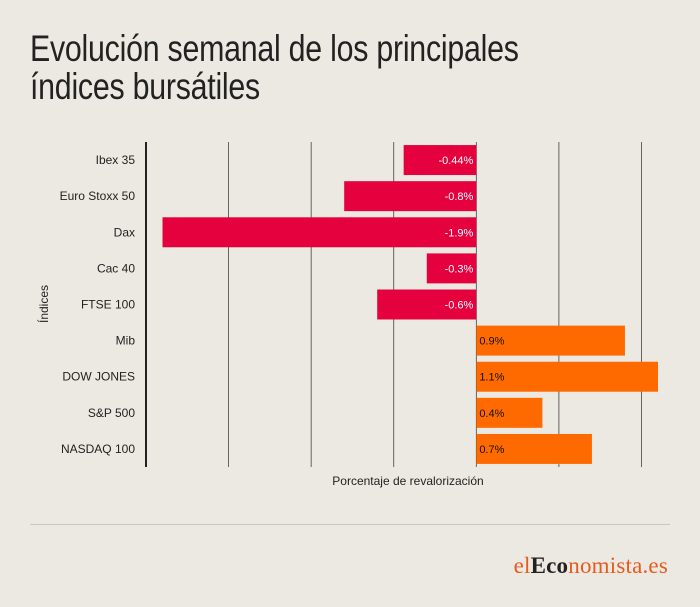  What do you see at coordinates (98, 449) in the screenshot?
I see `category-label: NASDAQ 100` at bounding box center [98, 449].